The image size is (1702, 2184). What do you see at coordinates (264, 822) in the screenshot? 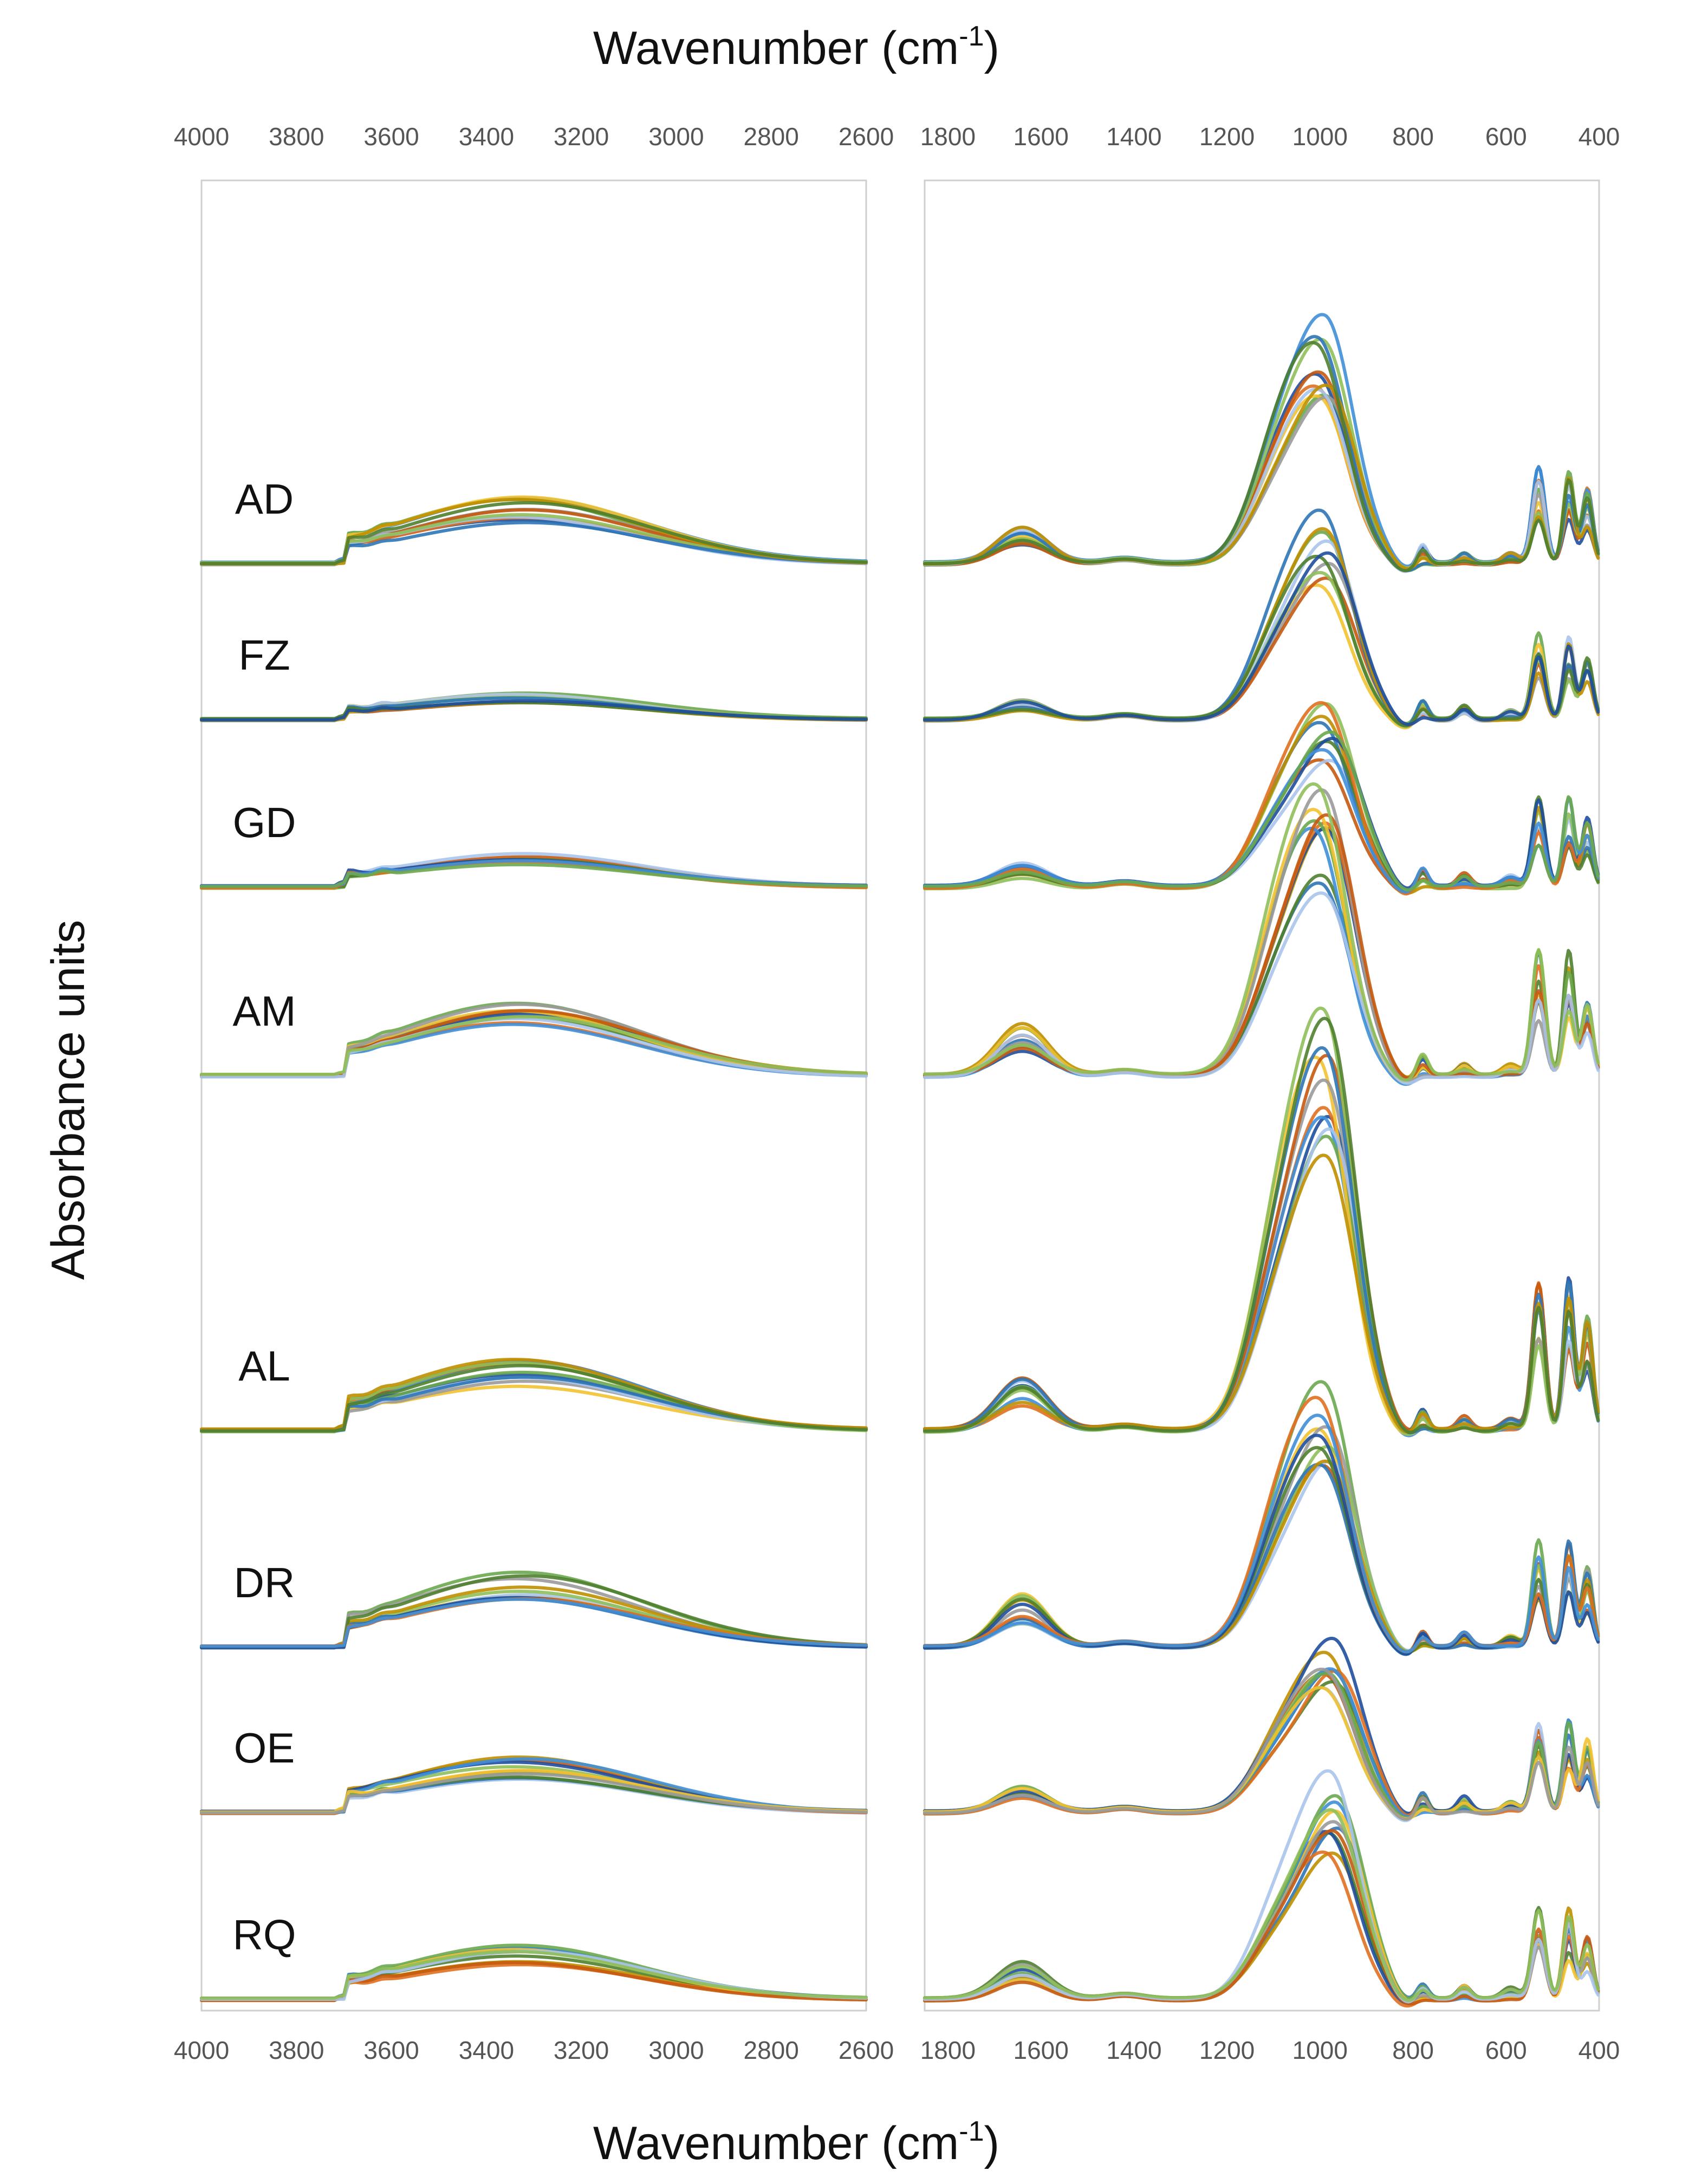
I see `sample-label-gd: GD` at bounding box center [264, 822].